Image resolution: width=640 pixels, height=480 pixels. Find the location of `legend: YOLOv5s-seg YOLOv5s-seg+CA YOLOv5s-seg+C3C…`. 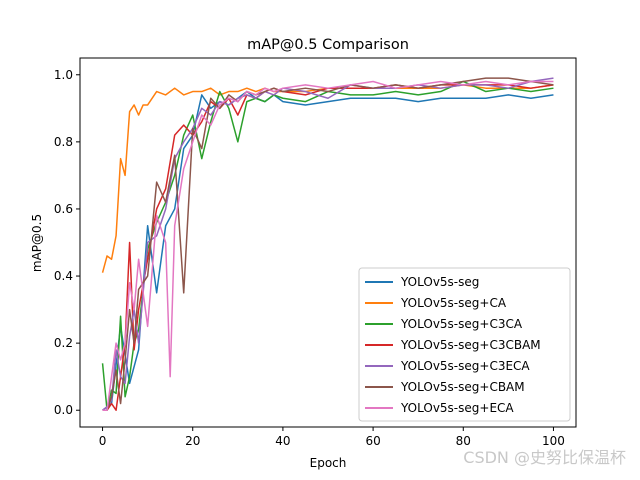

legend: YOLOv5s-seg YOLOv5s-seg+CA YOLOv5s-seg+C3C… is located at coordinates (464, 344).